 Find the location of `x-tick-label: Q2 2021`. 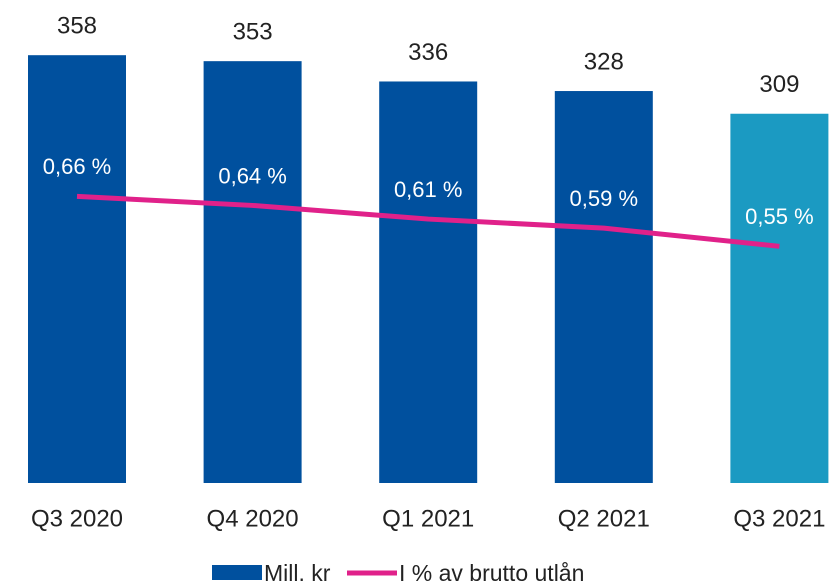

x-tick-label: Q2 2021 is located at coordinates (604, 518).